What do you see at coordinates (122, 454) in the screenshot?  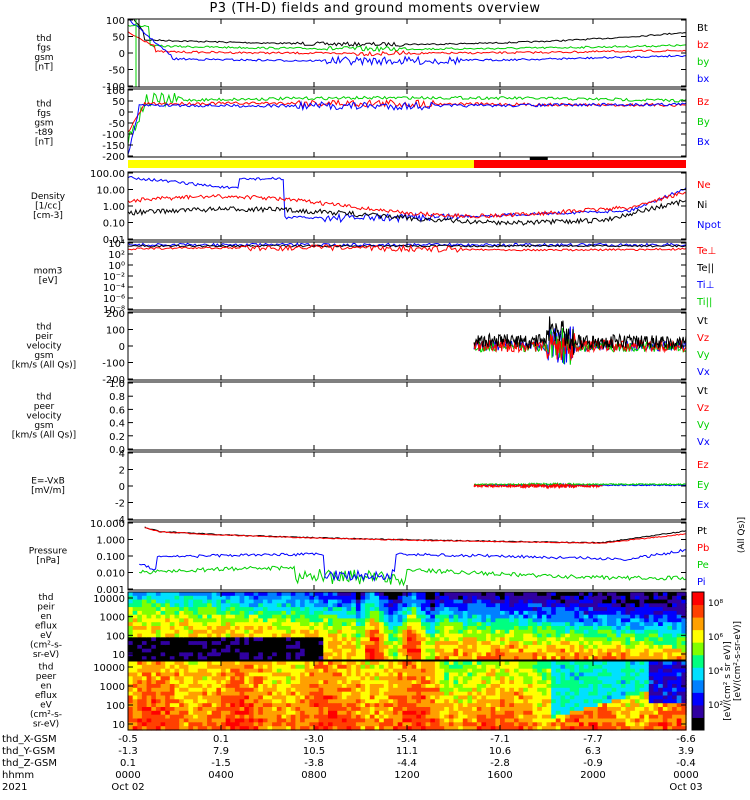 I see `y-tick-label: 4` at bounding box center [122, 454].